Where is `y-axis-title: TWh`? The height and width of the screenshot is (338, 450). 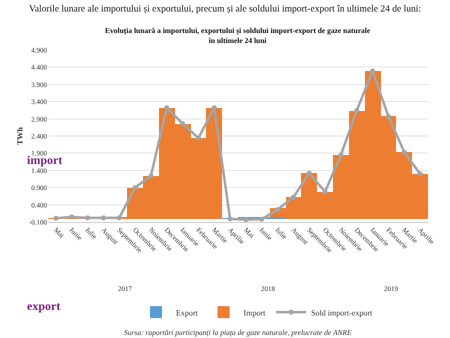
y-axis-title: TWh is located at coordinates (20, 135).